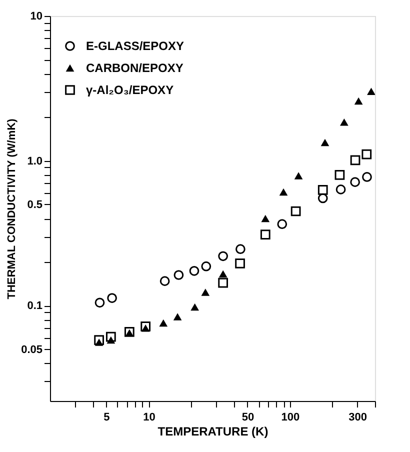  What do you see at coordinates (213, 431) in the screenshot?
I see `x-axis-title: TEMPERATURE (K)` at bounding box center [213, 431].